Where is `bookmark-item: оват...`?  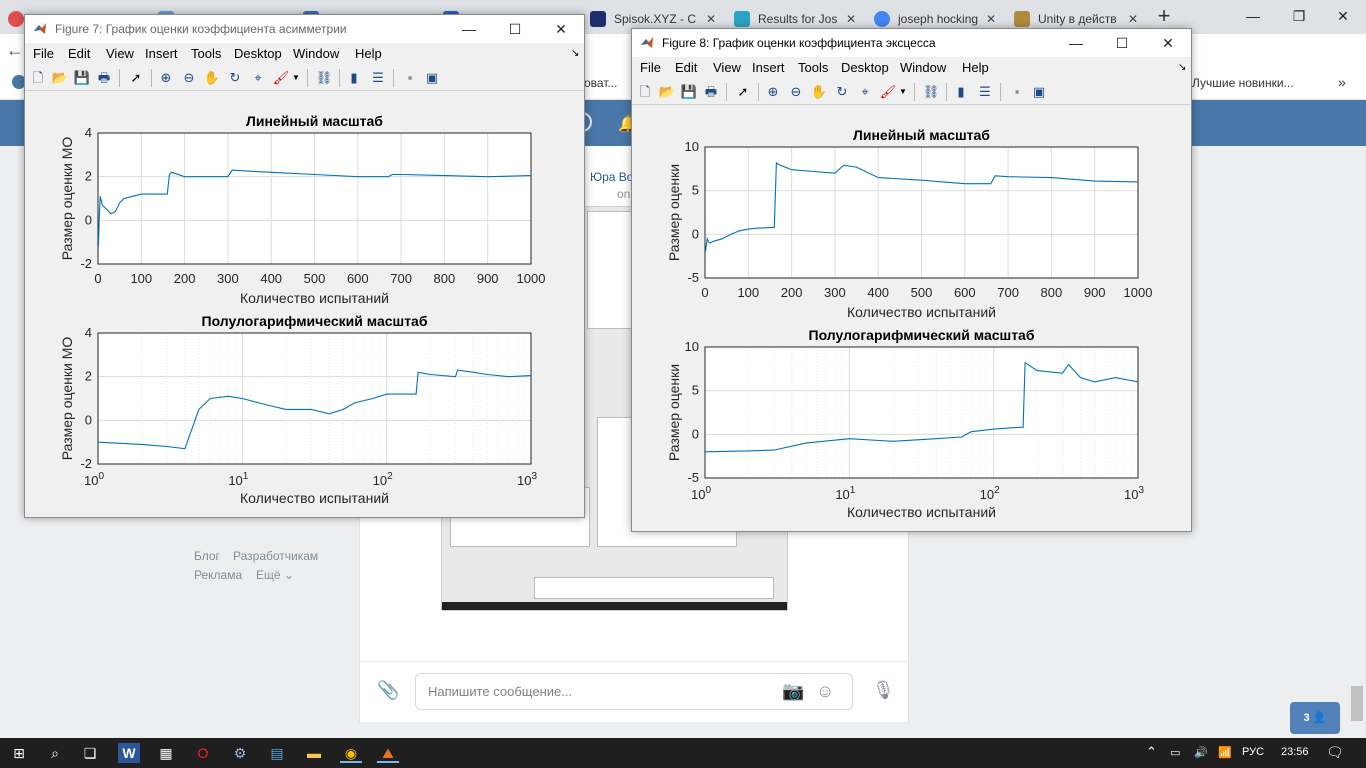 bookmark-item: оват... is located at coordinates (601, 83).